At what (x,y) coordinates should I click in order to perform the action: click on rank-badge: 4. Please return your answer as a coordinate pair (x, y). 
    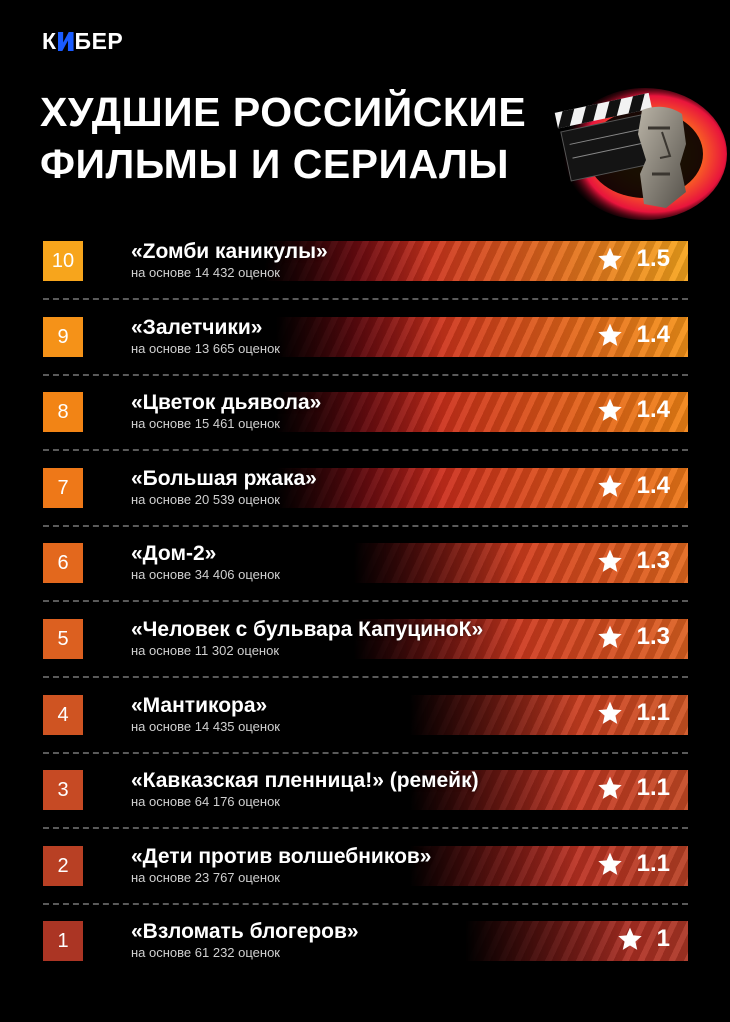
    Looking at the image, I should click on (63, 715).